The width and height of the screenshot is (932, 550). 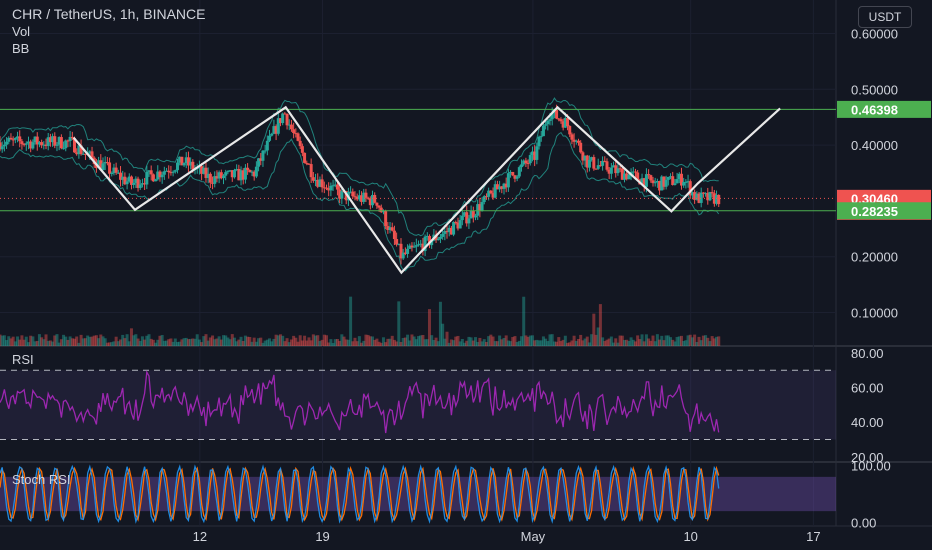 I want to click on price-tick-label: 0.50000, so click(x=874, y=89).